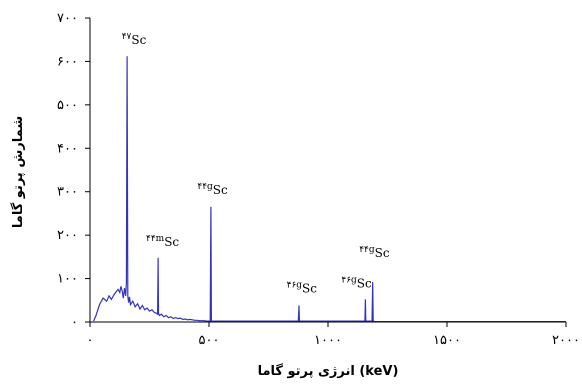 The height and width of the screenshot is (385, 582). I want to click on y-tick-label: ۳۰۰, so click(67, 192).